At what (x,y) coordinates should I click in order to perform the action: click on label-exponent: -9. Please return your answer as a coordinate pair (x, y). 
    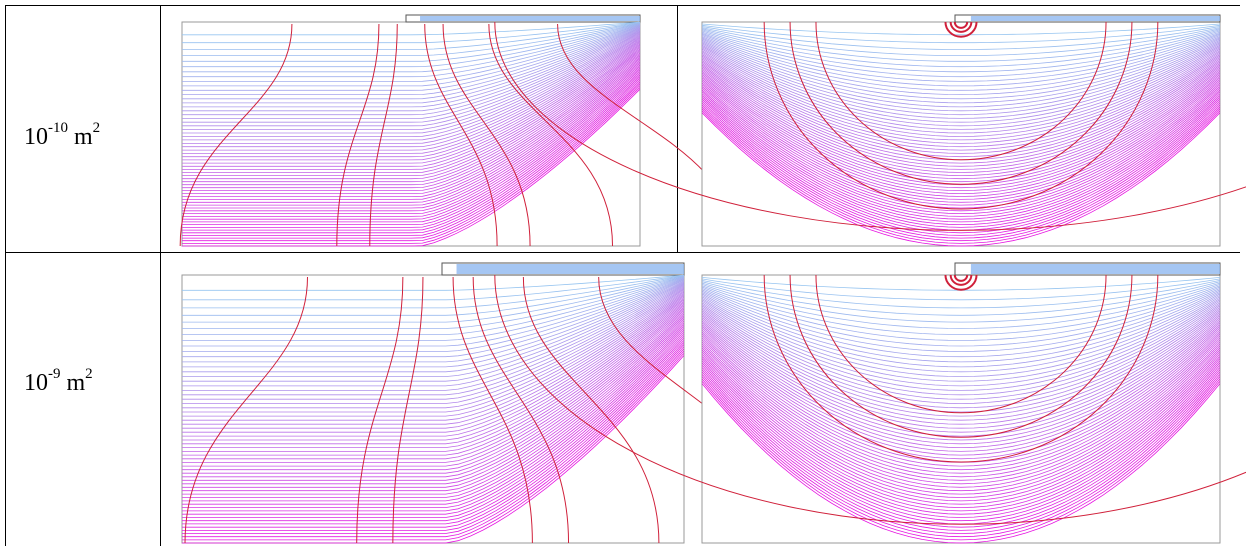
    Looking at the image, I should click on (54, 374).